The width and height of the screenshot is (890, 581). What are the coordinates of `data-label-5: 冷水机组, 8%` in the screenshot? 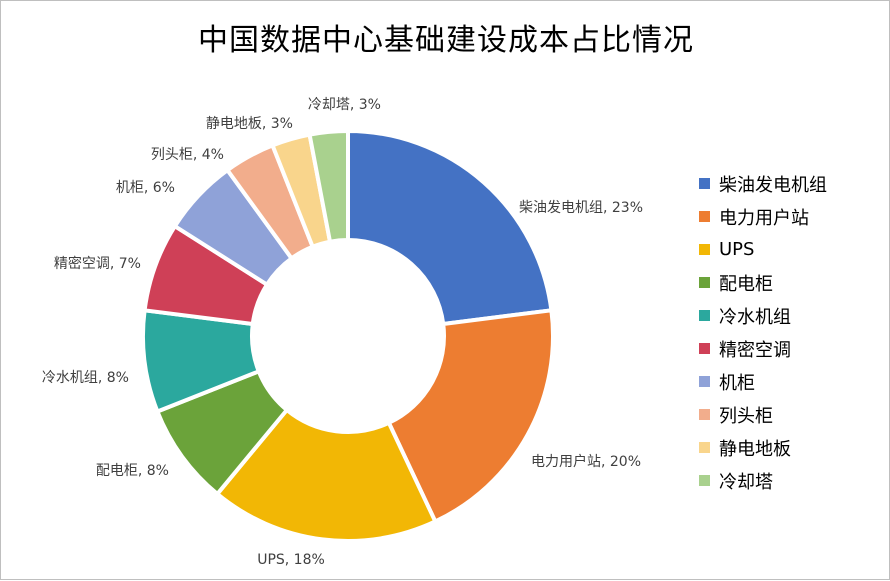 It's located at (85, 378).